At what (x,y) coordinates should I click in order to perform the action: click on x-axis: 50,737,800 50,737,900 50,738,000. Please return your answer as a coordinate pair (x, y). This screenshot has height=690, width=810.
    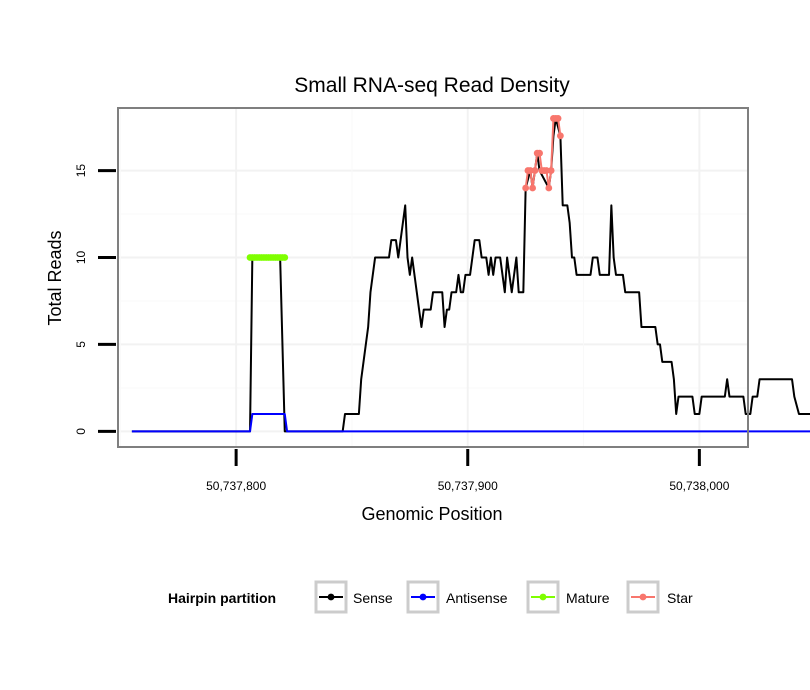
    Looking at the image, I should click on (468, 471).